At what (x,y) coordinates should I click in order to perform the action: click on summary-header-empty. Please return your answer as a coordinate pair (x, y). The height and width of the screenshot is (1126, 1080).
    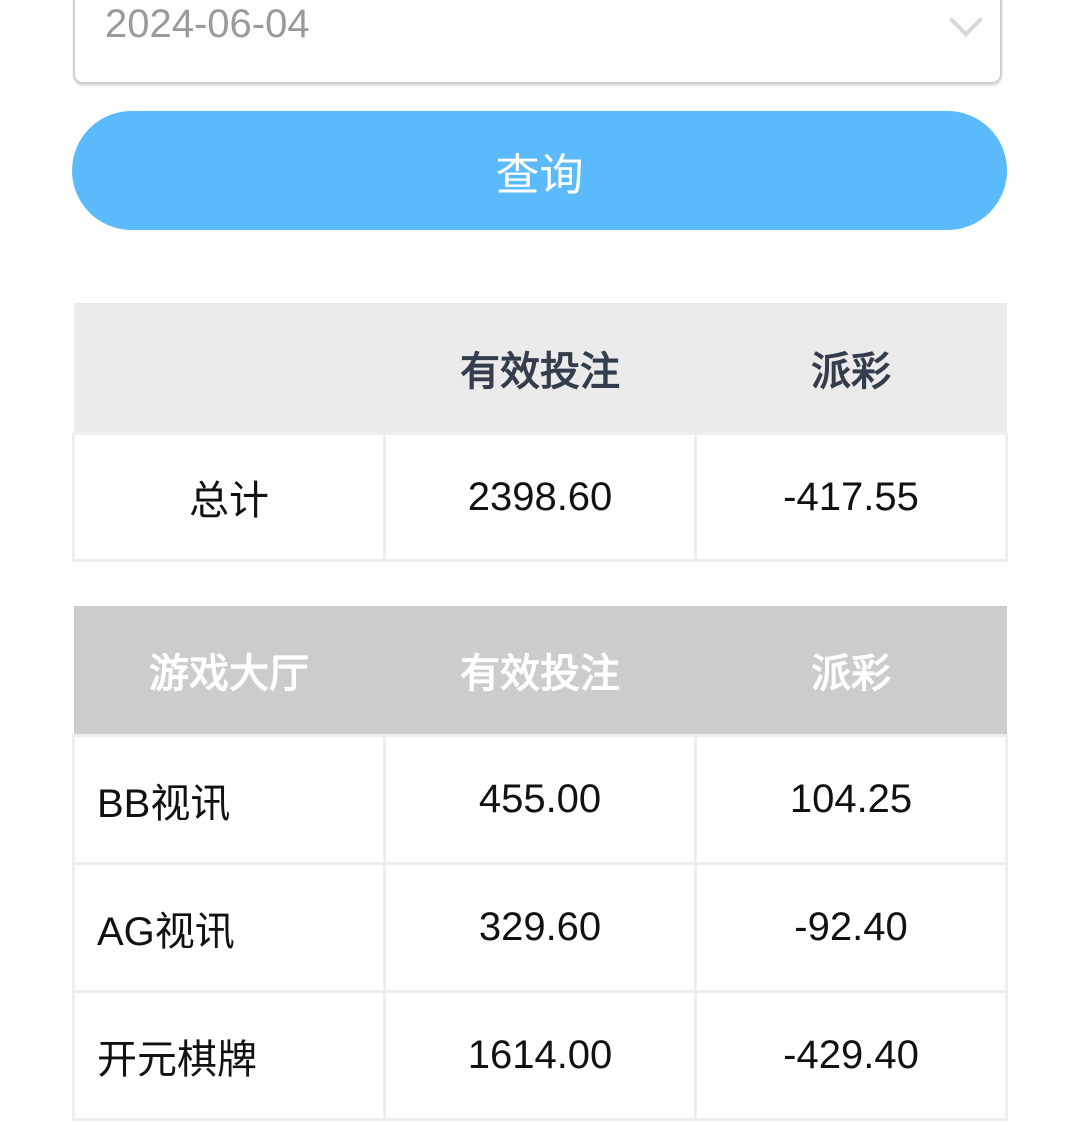
    Looking at the image, I should click on (229, 368).